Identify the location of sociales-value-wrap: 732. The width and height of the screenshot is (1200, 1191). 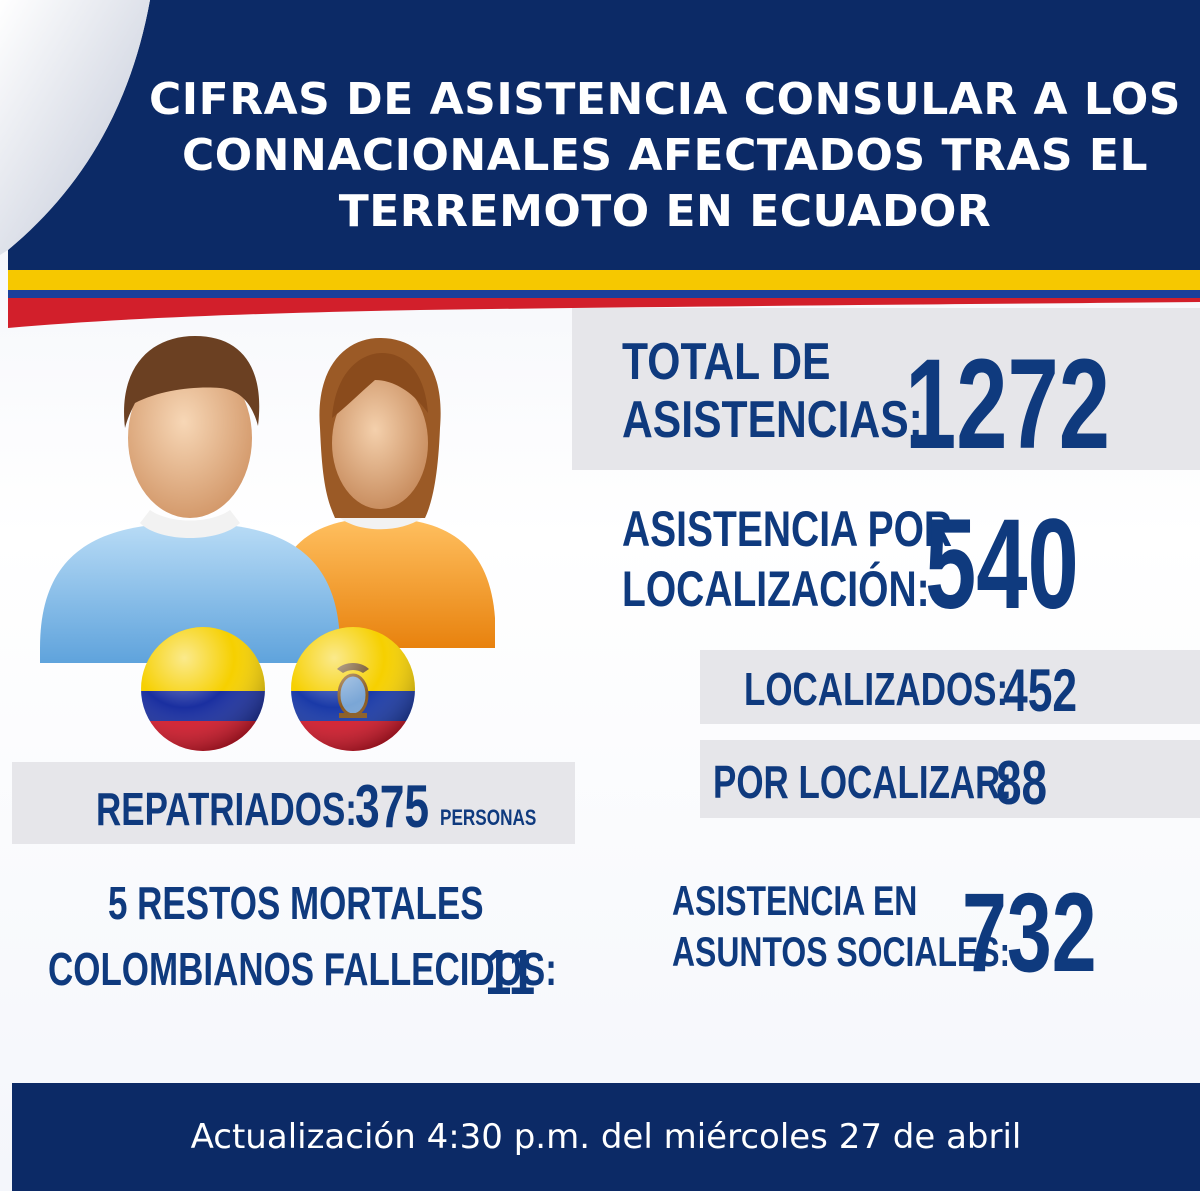
(1055, 932).